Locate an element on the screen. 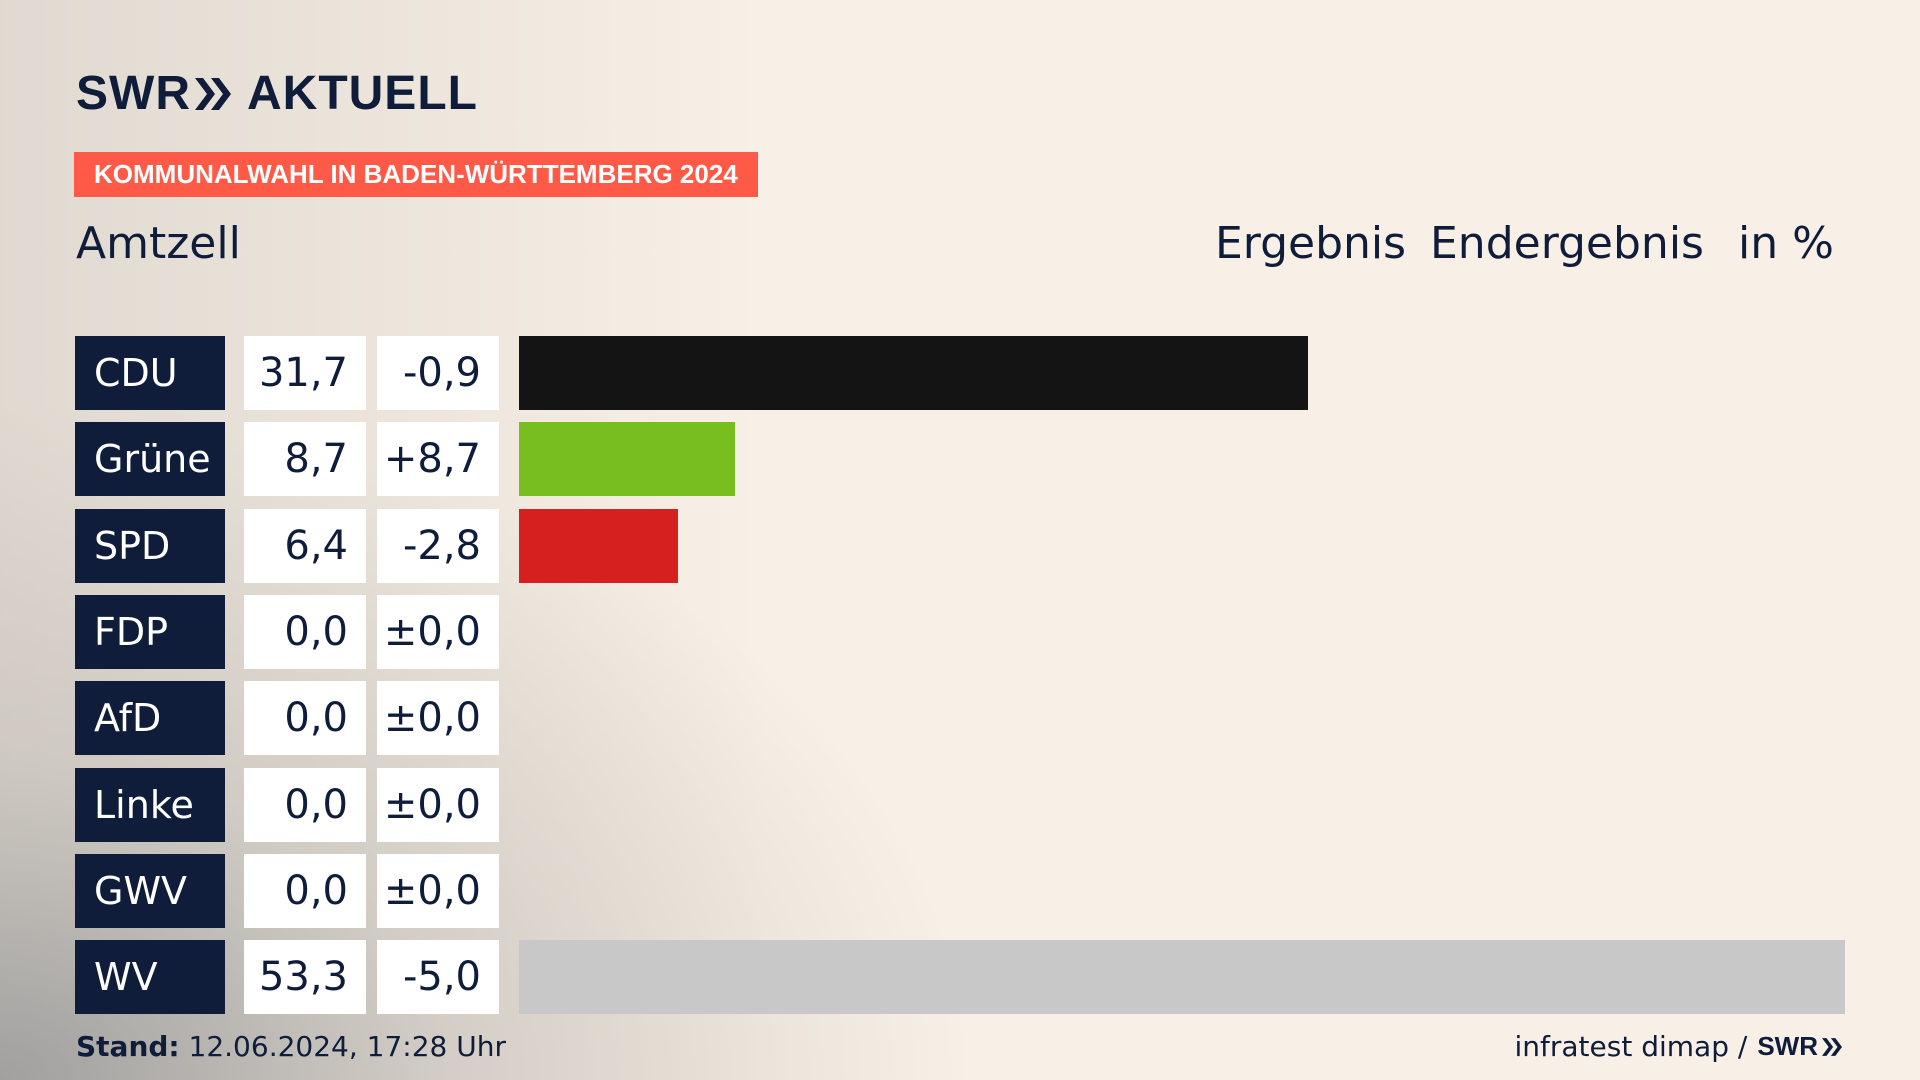 The image size is (1920, 1080). double-chevron-icon is located at coordinates (213, 94).